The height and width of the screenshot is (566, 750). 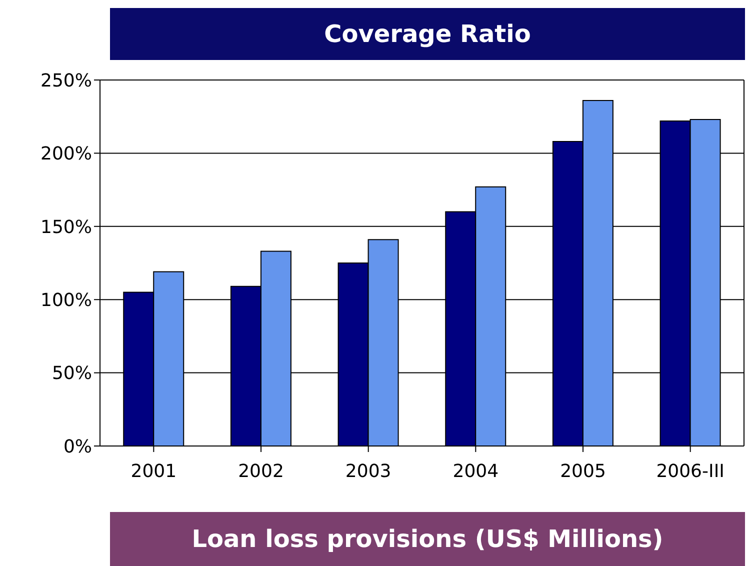 I want to click on x-tick-label: 2004, so click(x=475, y=471).